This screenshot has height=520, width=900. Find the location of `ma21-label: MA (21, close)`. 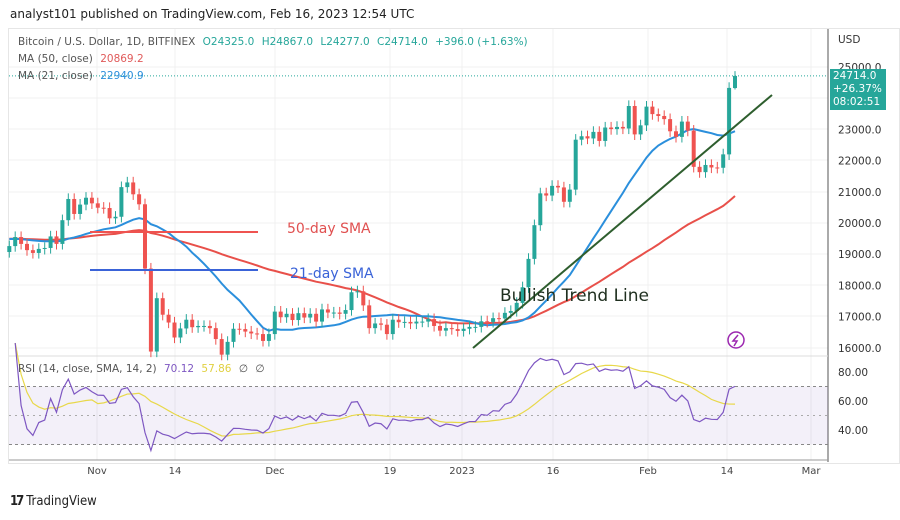

ma21-label: MA (21, close) is located at coordinates (55, 76).